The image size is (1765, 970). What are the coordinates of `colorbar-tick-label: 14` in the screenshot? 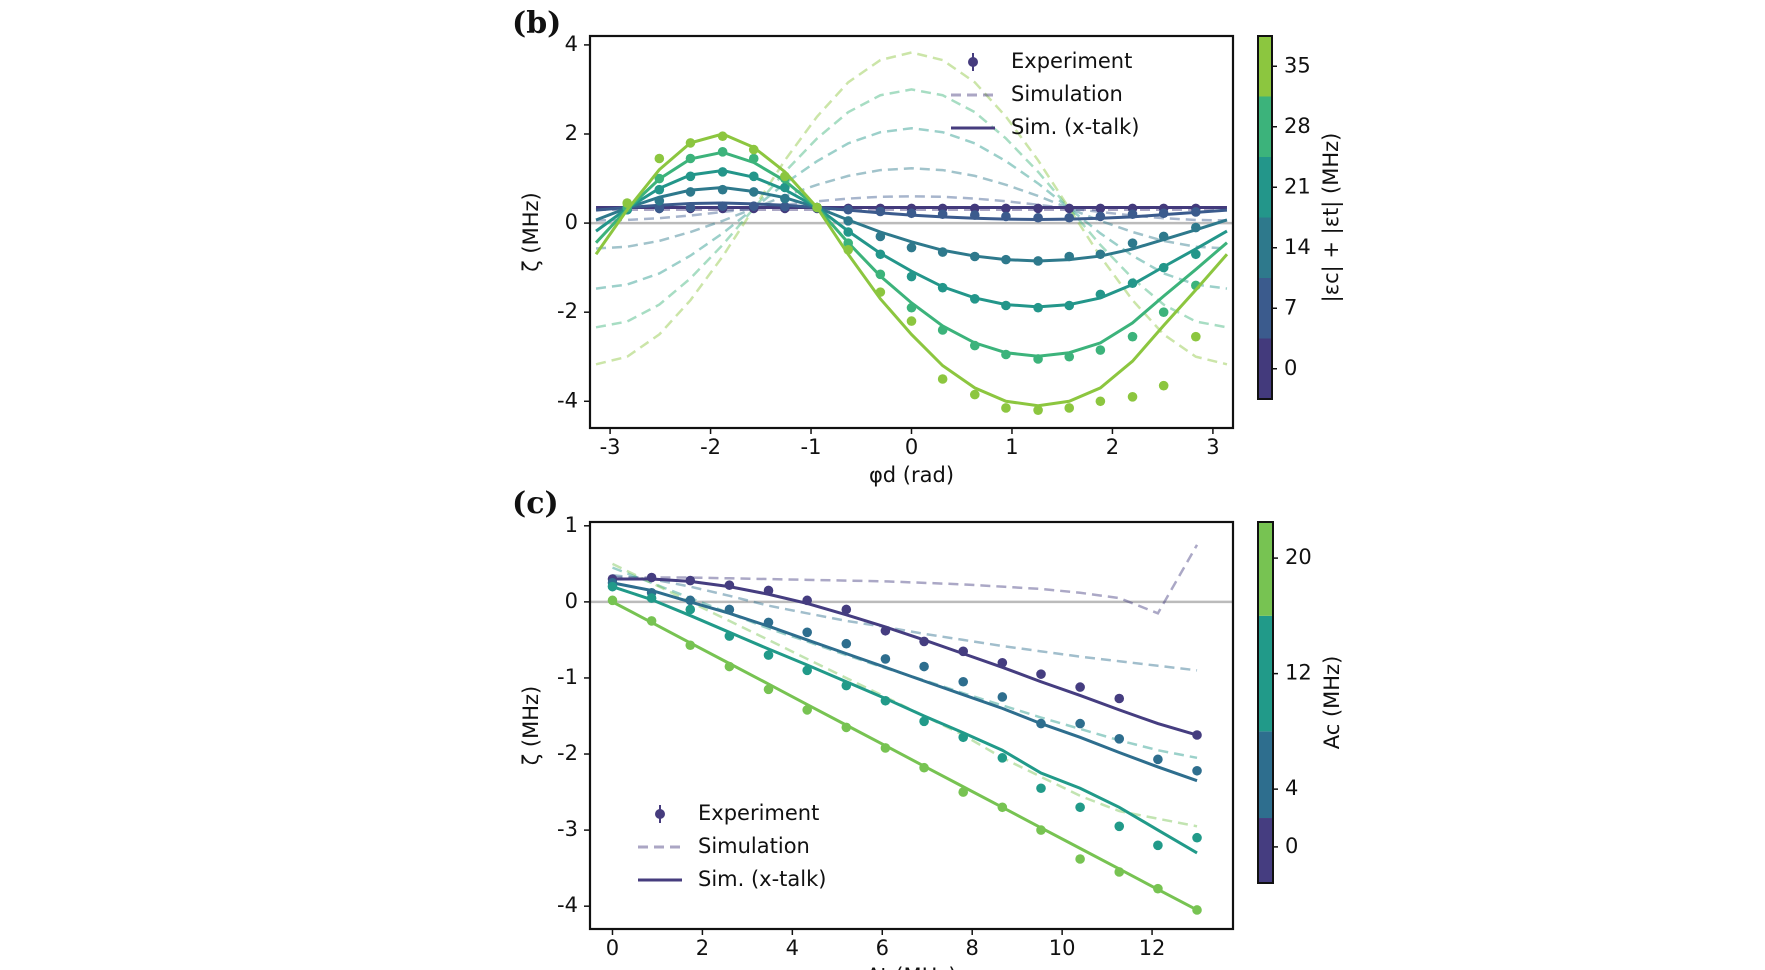 It's located at (1297, 247).